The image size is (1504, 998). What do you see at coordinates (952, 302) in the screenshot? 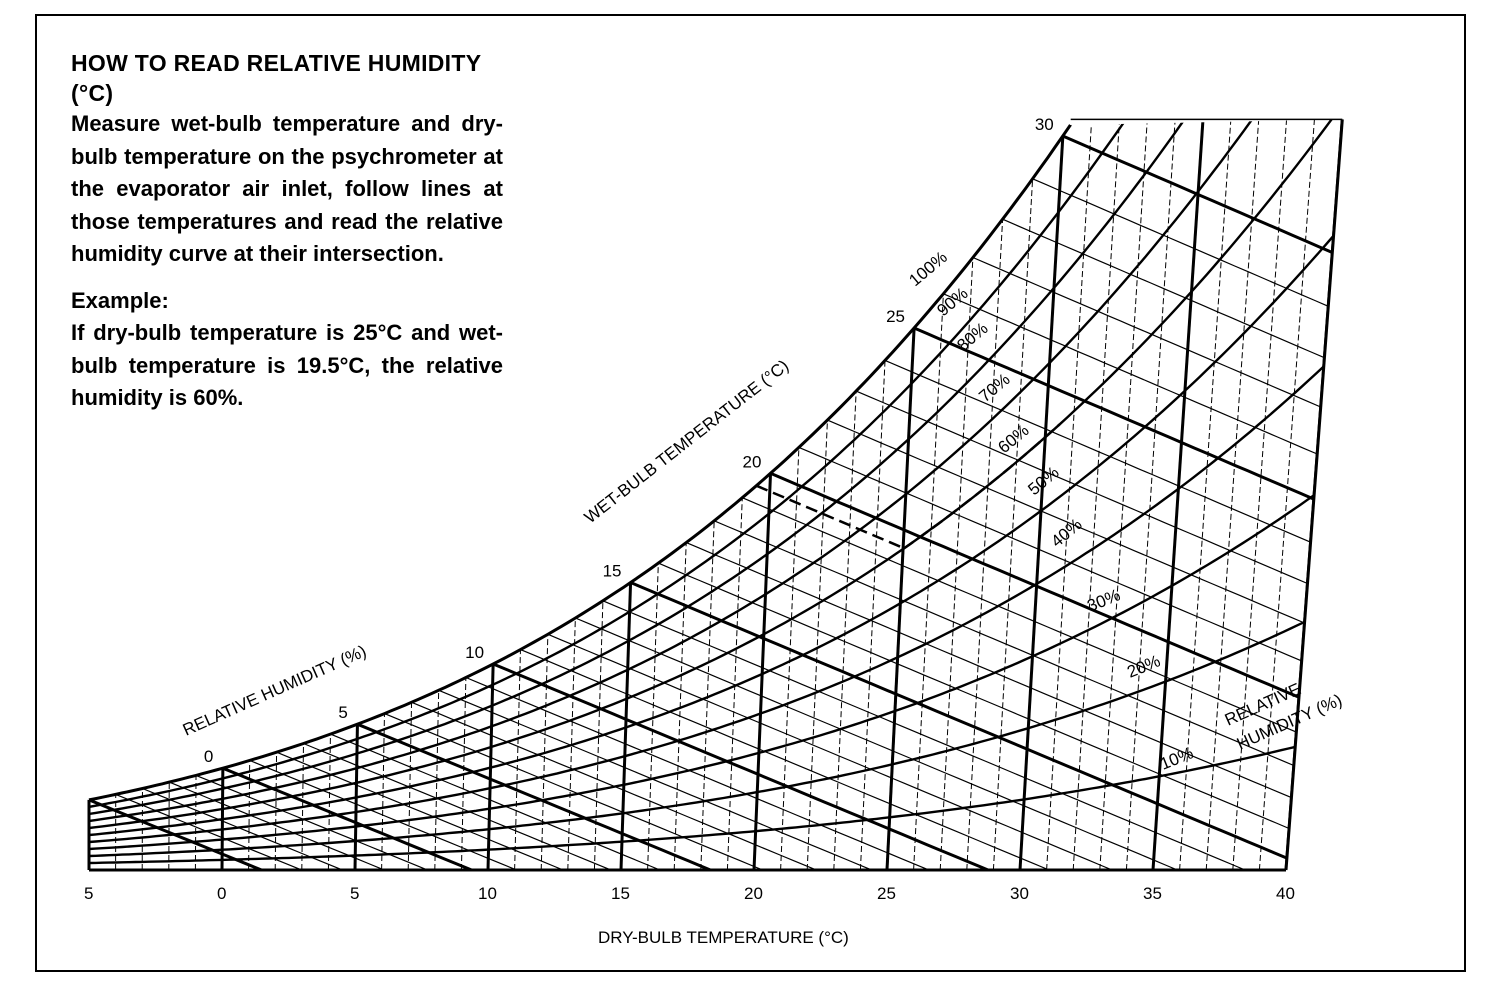
I see `rh-label-90: 90%` at bounding box center [952, 302].